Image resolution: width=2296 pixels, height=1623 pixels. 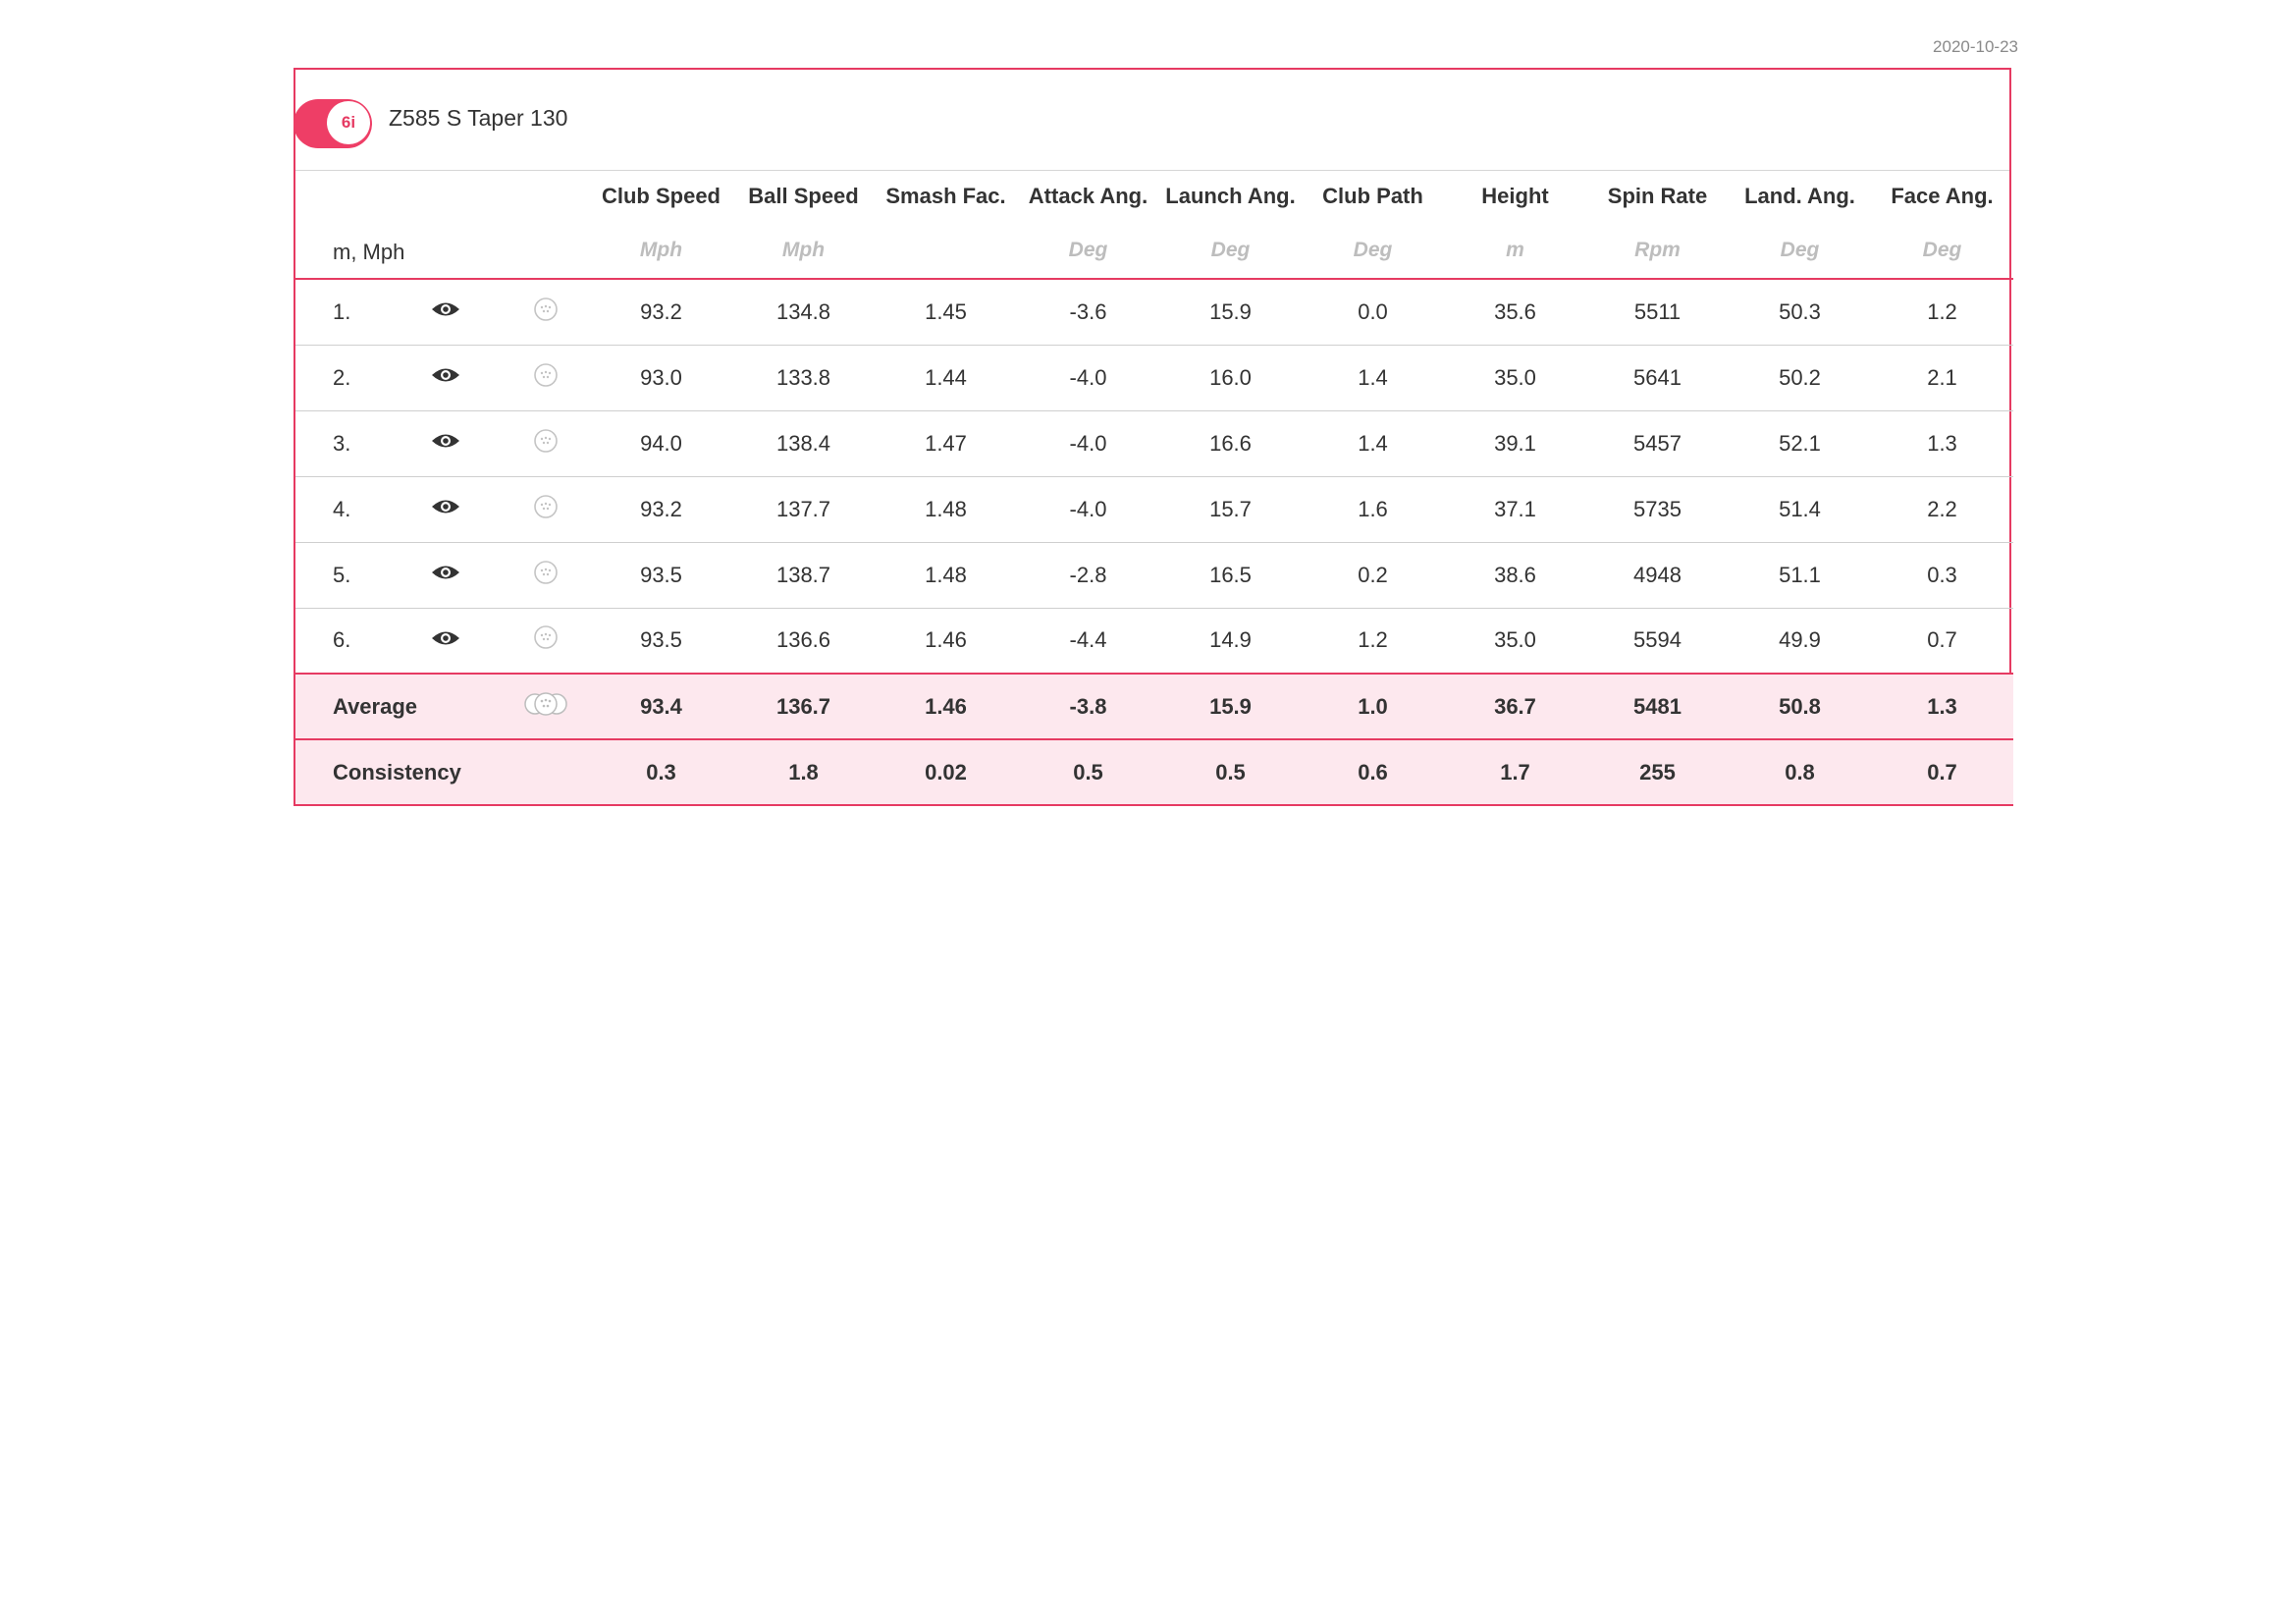 I want to click on table-cell: 1.45, so click(x=946, y=312).